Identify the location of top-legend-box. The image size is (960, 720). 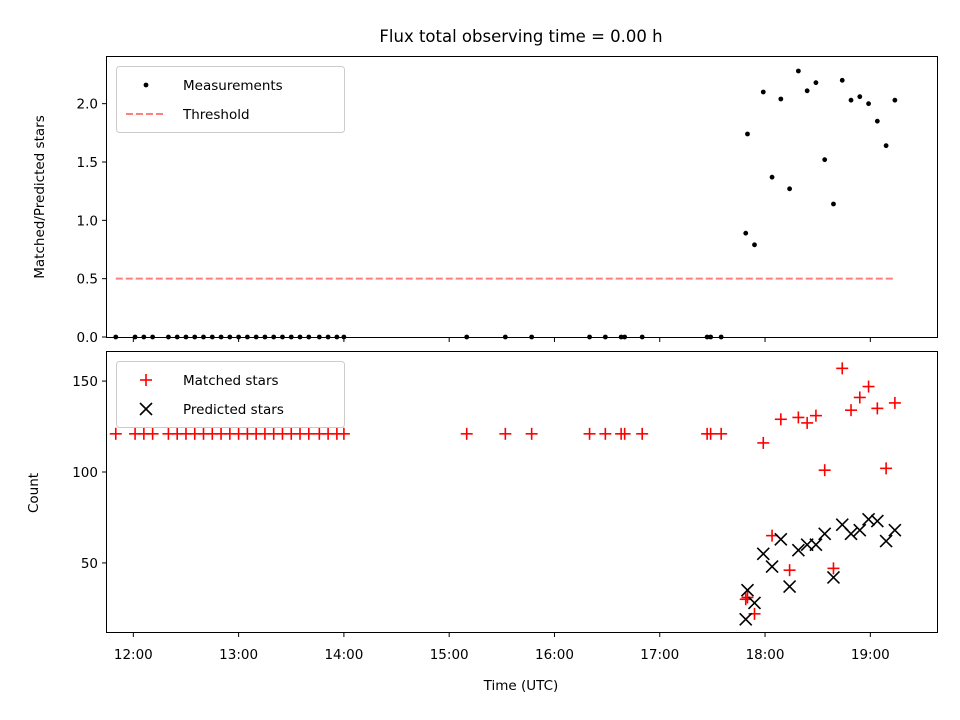
(230, 99).